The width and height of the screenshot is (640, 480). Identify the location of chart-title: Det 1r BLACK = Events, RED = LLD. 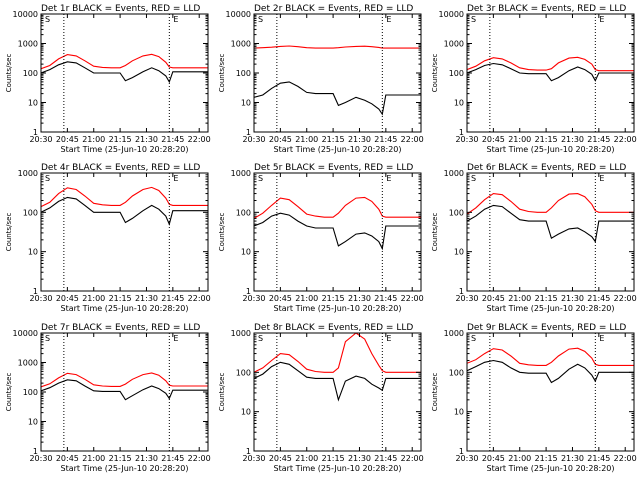
(120, 9).